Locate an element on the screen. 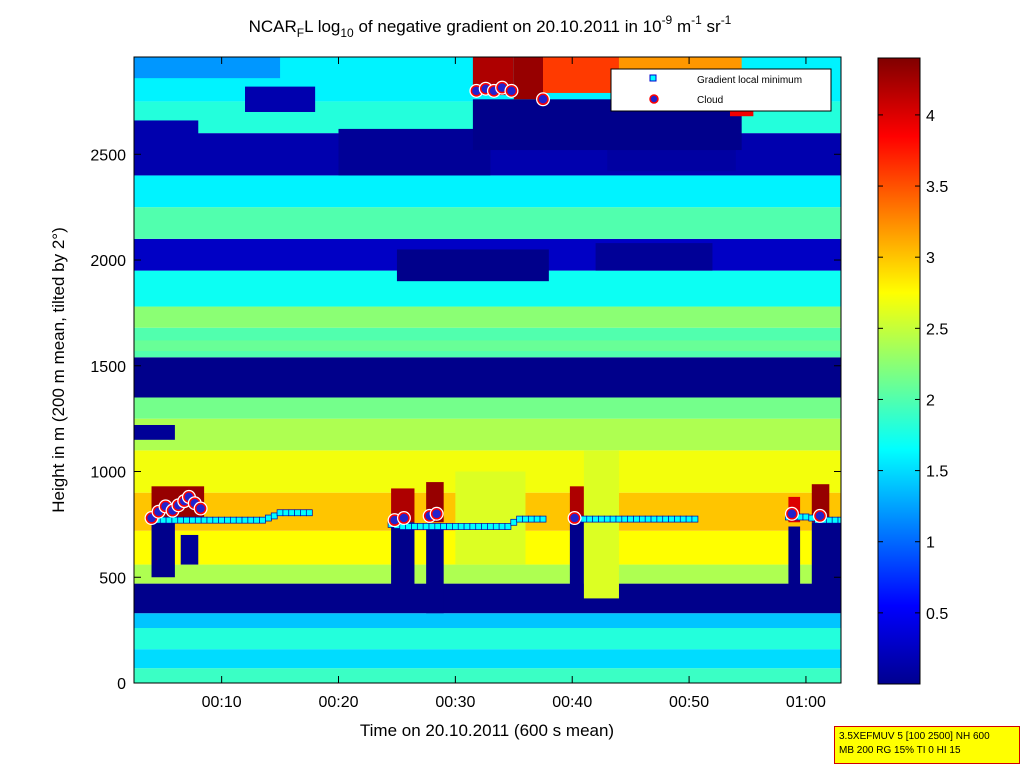  y-tick-label: 1500 is located at coordinates (108, 367).